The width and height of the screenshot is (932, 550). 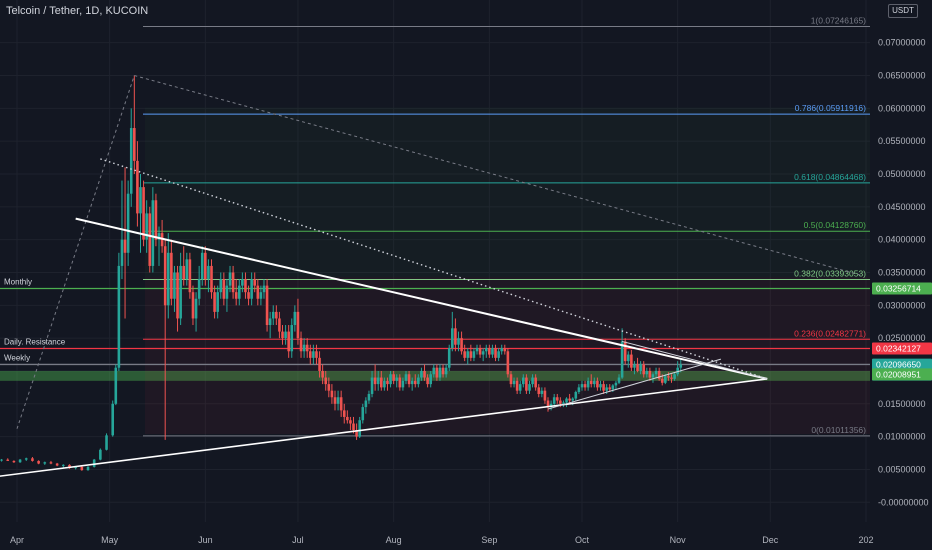 What do you see at coordinates (902, 404) in the screenshot?
I see `y-tick-label: 0.01500000` at bounding box center [902, 404].